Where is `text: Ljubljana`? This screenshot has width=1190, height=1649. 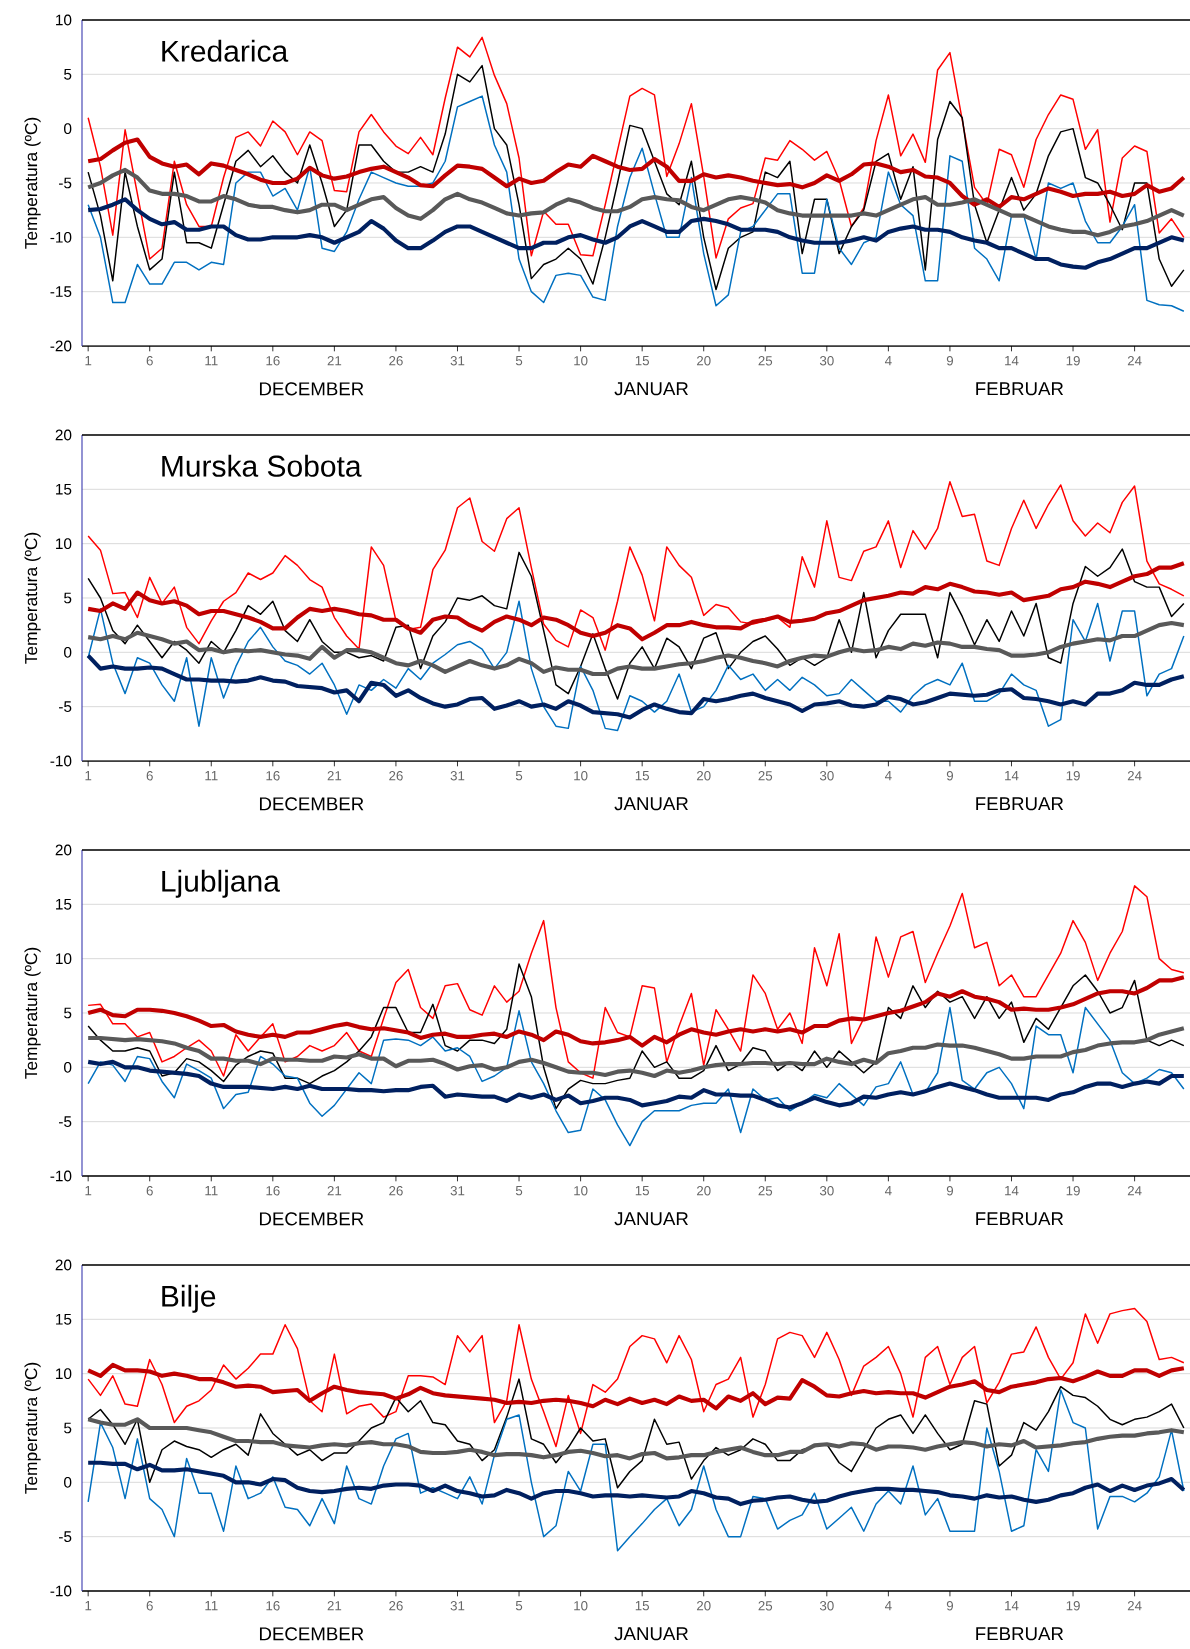 text: Ljubljana is located at coordinates (221, 883).